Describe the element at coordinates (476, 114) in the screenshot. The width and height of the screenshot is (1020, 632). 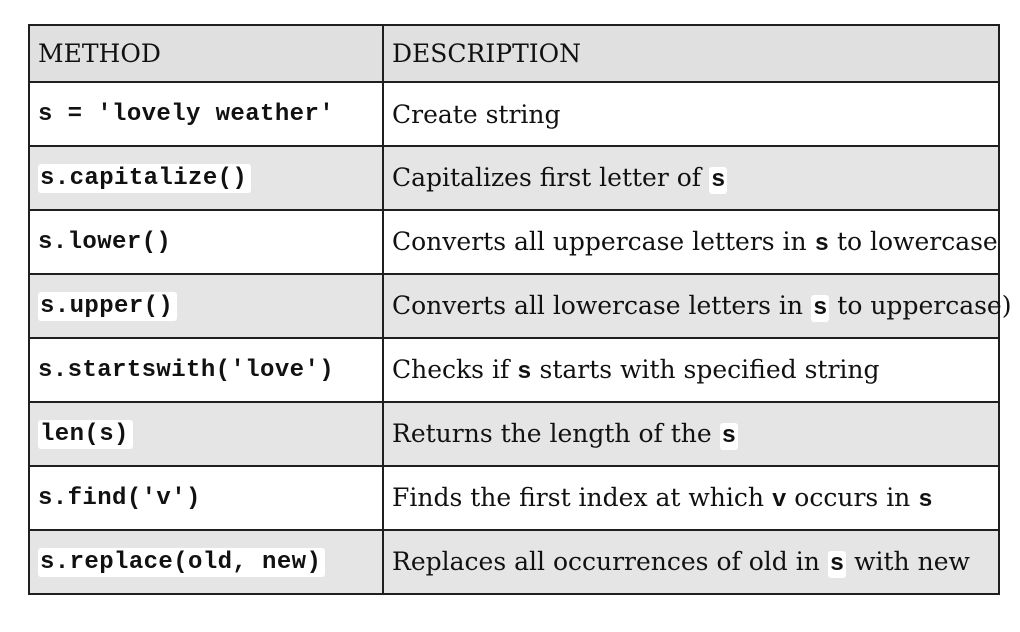
I see `description-text: Create string` at that location.